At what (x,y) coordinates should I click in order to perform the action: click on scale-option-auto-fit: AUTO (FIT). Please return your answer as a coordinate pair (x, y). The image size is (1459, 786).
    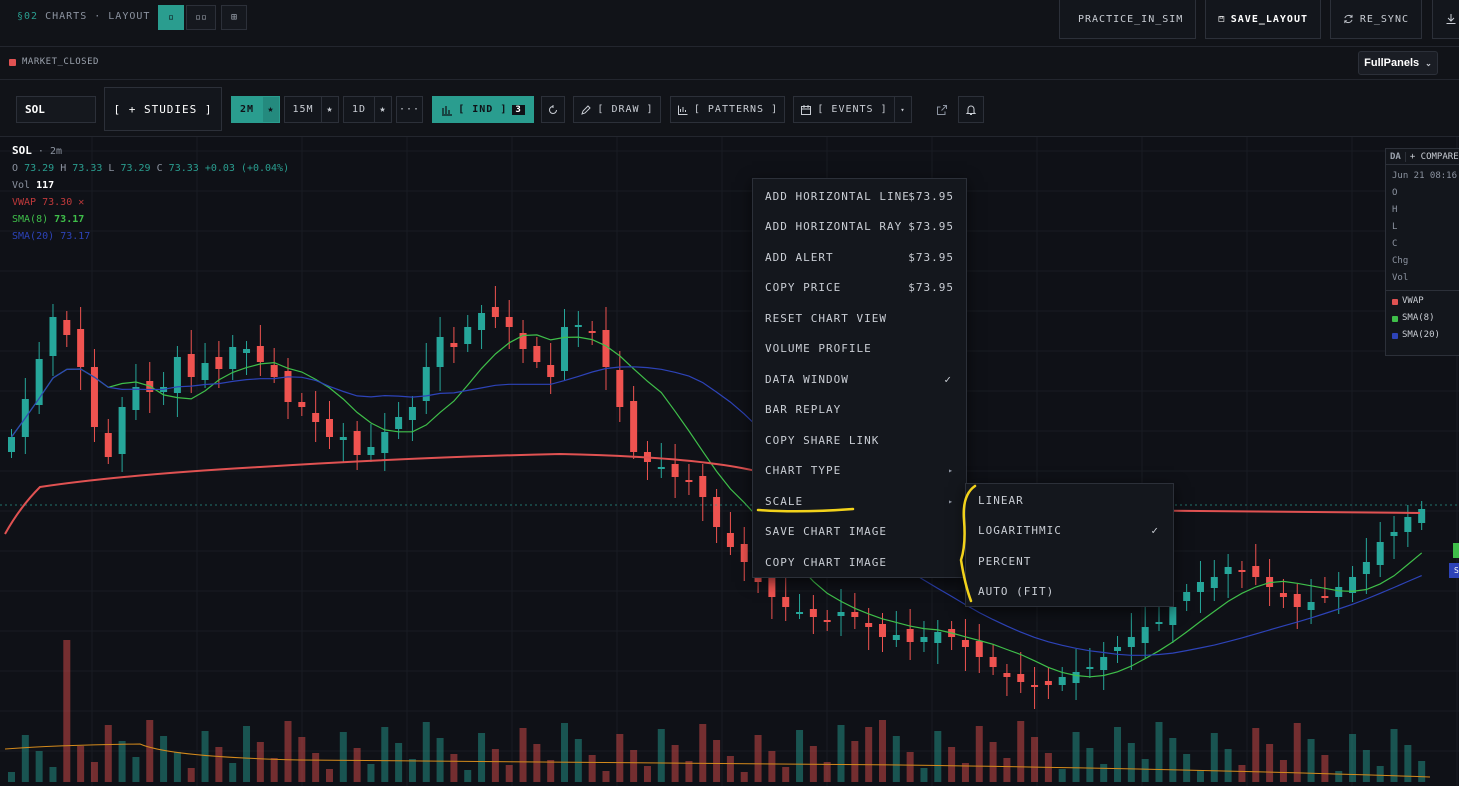
    Looking at the image, I should click on (1069, 592).